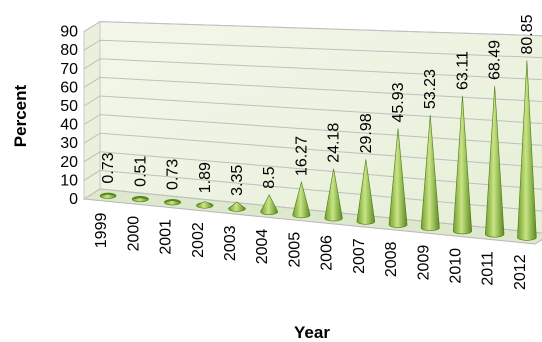 Image resolution: width=542 pixels, height=342 pixels. Describe the element at coordinates (294, 250) in the screenshot. I see `x-tick-label: 2005` at that location.